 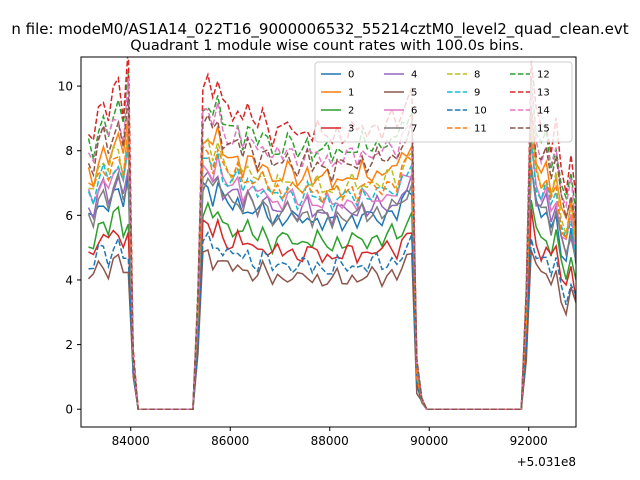 What do you see at coordinates (480, 129) in the screenshot?
I see `legend-label-11: 11` at bounding box center [480, 129].